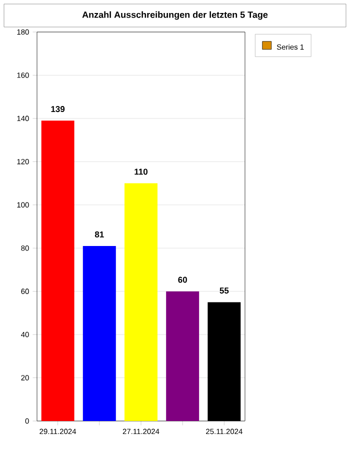  What do you see at coordinates (58, 109) in the screenshot?
I see `data-label: 139` at bounding box center [58, 109].